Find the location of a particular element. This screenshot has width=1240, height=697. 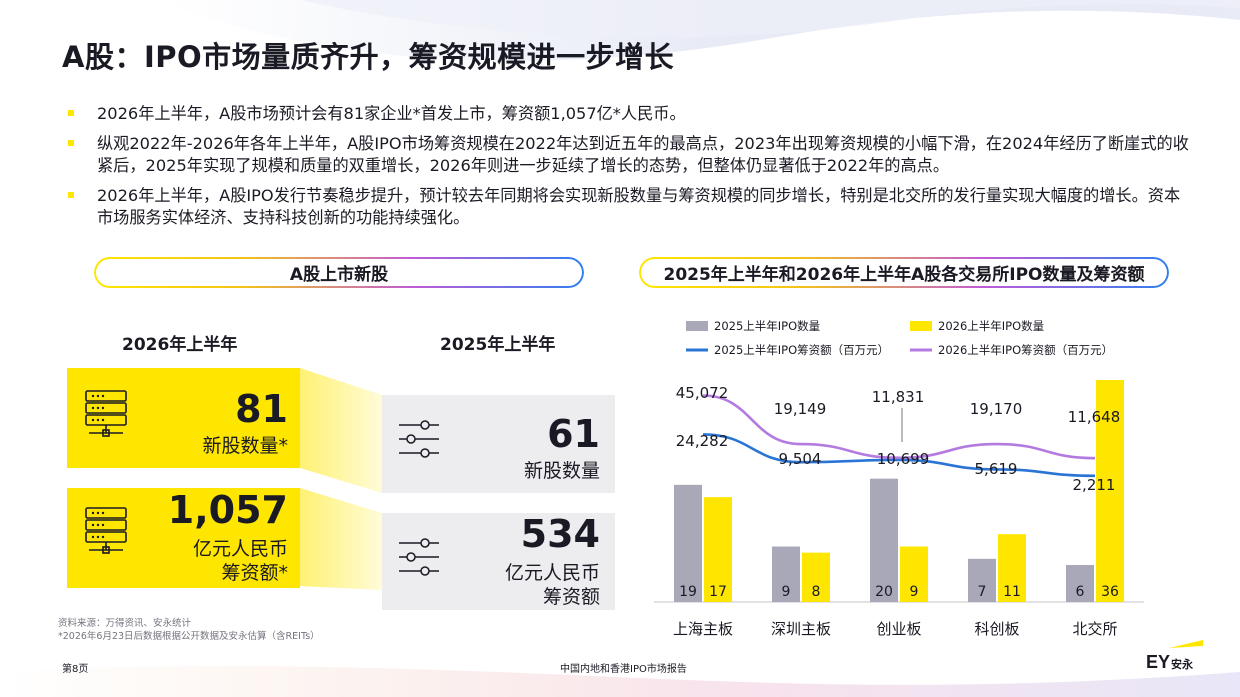

line-value-label: 11,648 is located at coordinates (1094, 417).